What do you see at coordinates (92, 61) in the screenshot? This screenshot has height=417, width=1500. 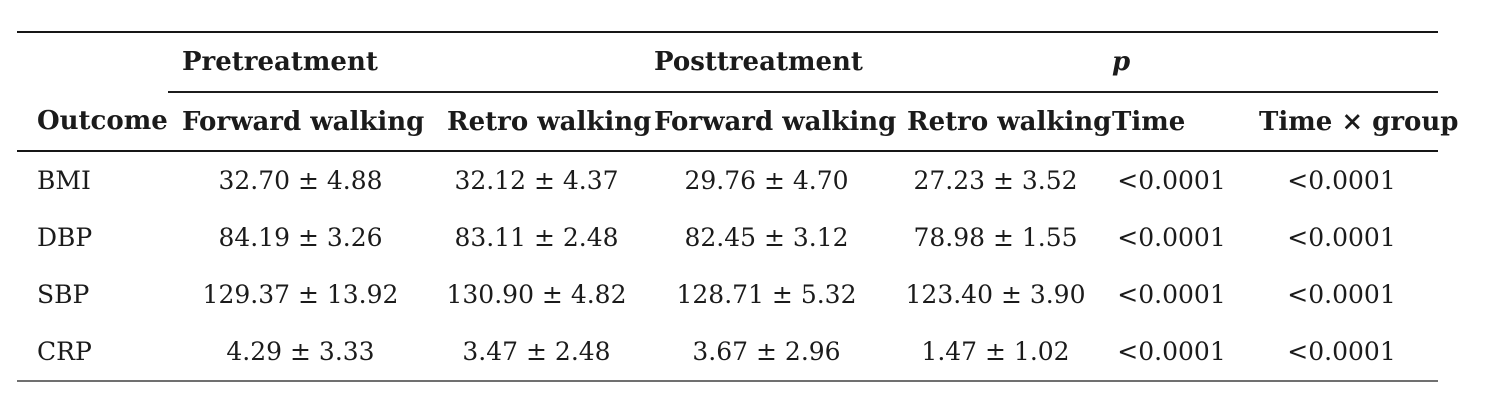 I see `corner-cell` at bounding box center [92, 61].